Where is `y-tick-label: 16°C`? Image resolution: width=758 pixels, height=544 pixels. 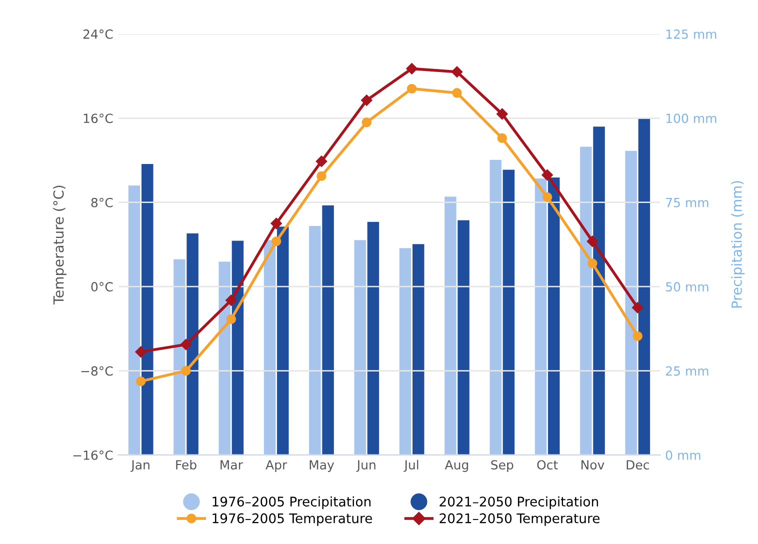 y-tick-label: 16°C is located at coordinates (98, 119).